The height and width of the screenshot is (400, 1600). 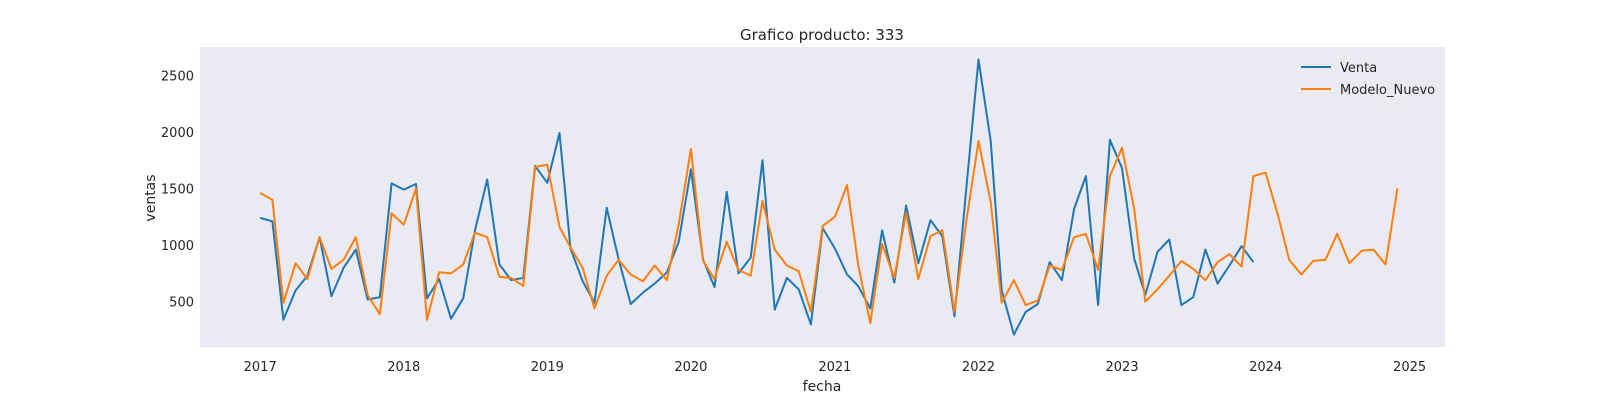 I want to click on y-tick-label: 1000, so click(x=177, y=246).